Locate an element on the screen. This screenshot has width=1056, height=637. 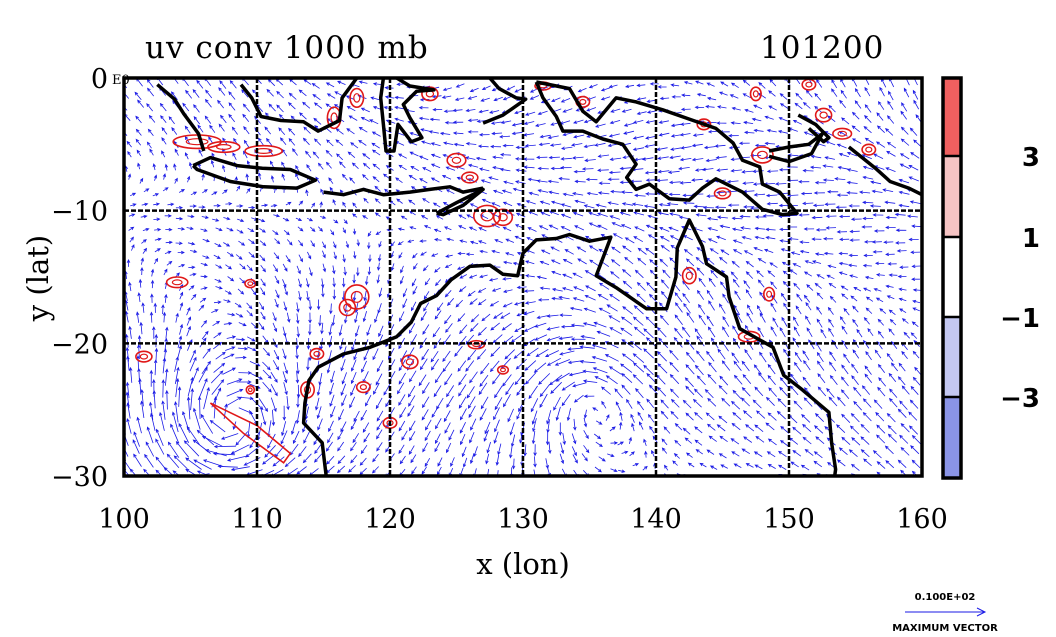
colorbar-band is located at coordinates (952, 437).